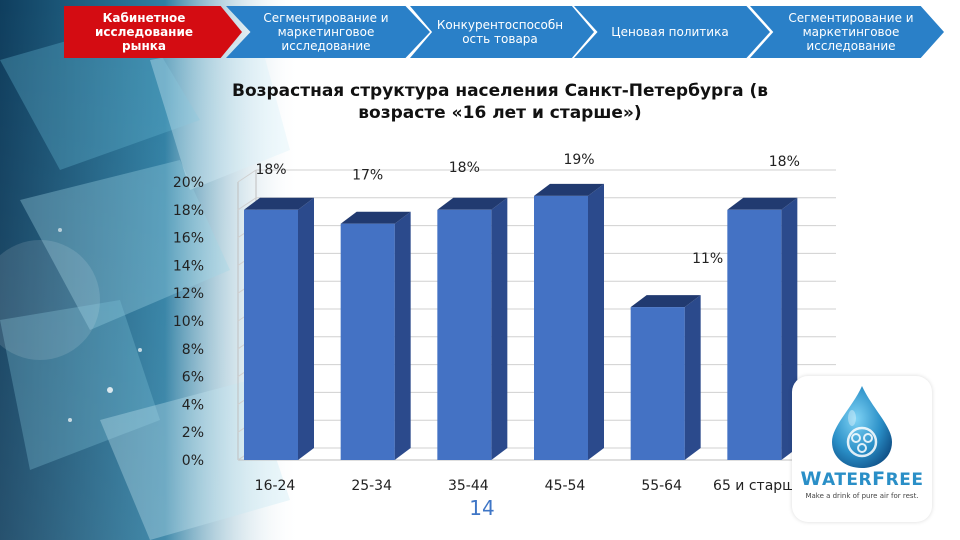  I want to click on nav-item-label: Ценовая политика, so click(670, 32).